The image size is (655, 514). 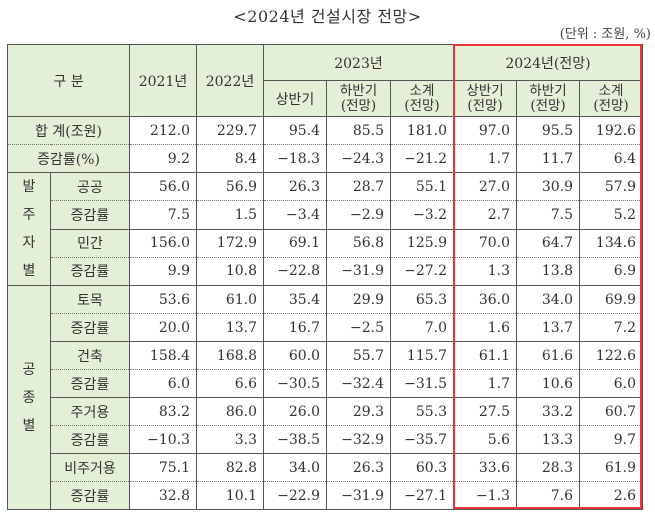 I want to click on value-cell: 5.6, so click(x=485, y=439).